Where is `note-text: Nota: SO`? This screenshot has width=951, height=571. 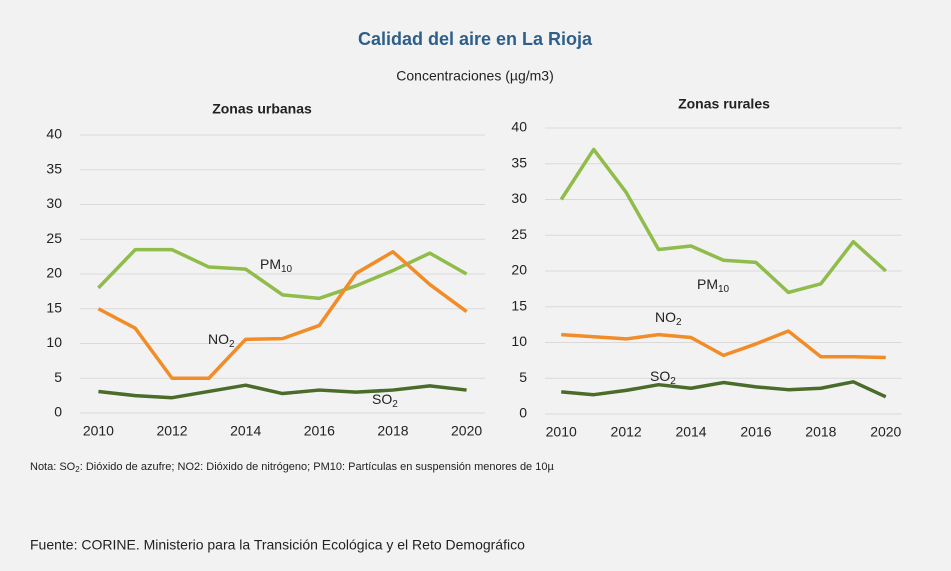
note-text: Nota: SO is located at coordinates (53, 467).